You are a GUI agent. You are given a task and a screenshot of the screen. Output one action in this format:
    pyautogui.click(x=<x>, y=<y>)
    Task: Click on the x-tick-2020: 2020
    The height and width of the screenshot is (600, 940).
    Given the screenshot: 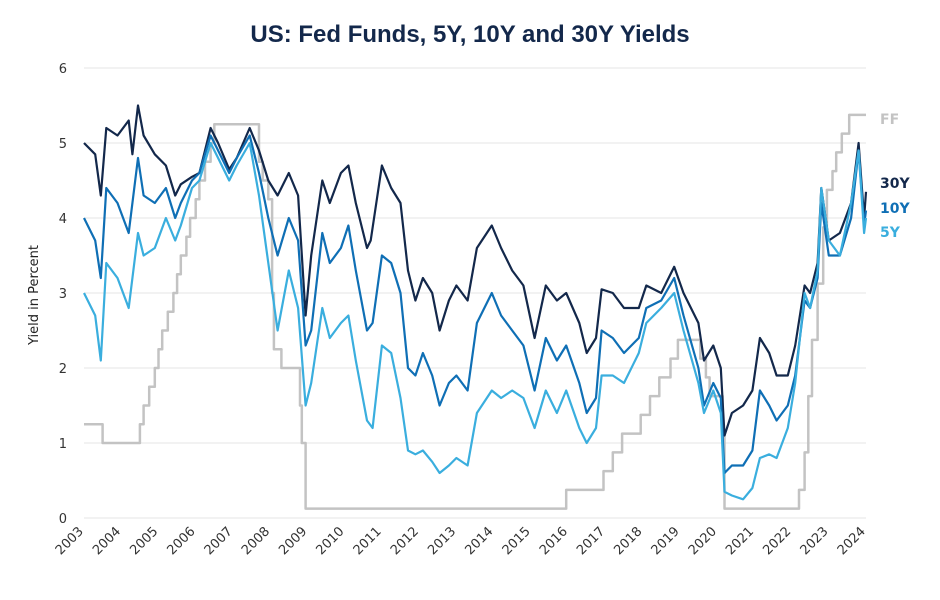 What is the action you would take?
    pyautogui.click(x=703, y=541)
    